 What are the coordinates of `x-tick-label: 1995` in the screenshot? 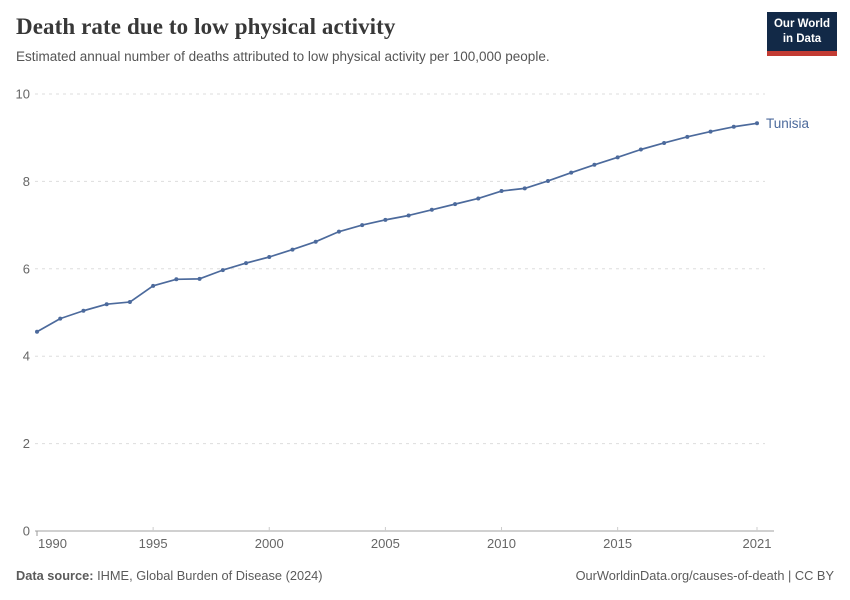 It's located at (153, 543).